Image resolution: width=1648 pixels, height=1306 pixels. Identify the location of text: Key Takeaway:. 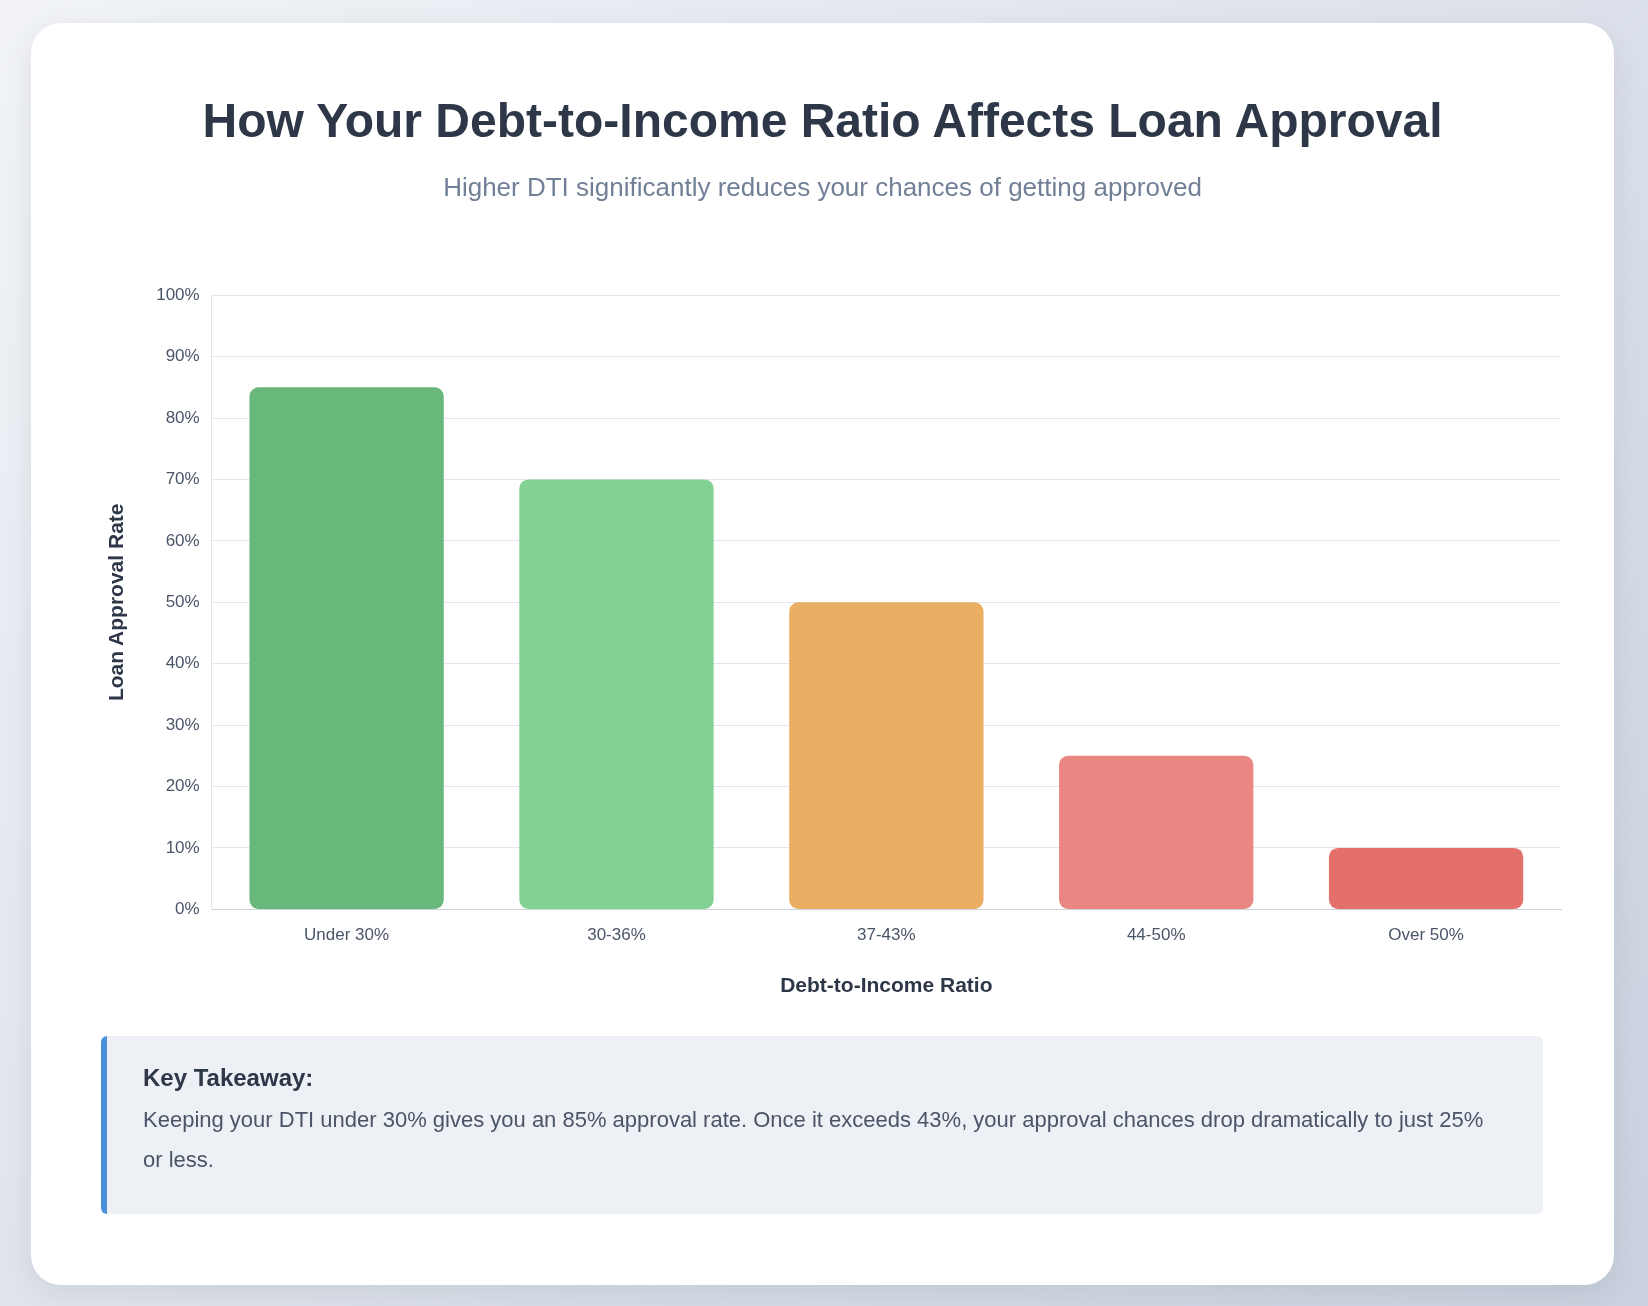
(229, 1078).